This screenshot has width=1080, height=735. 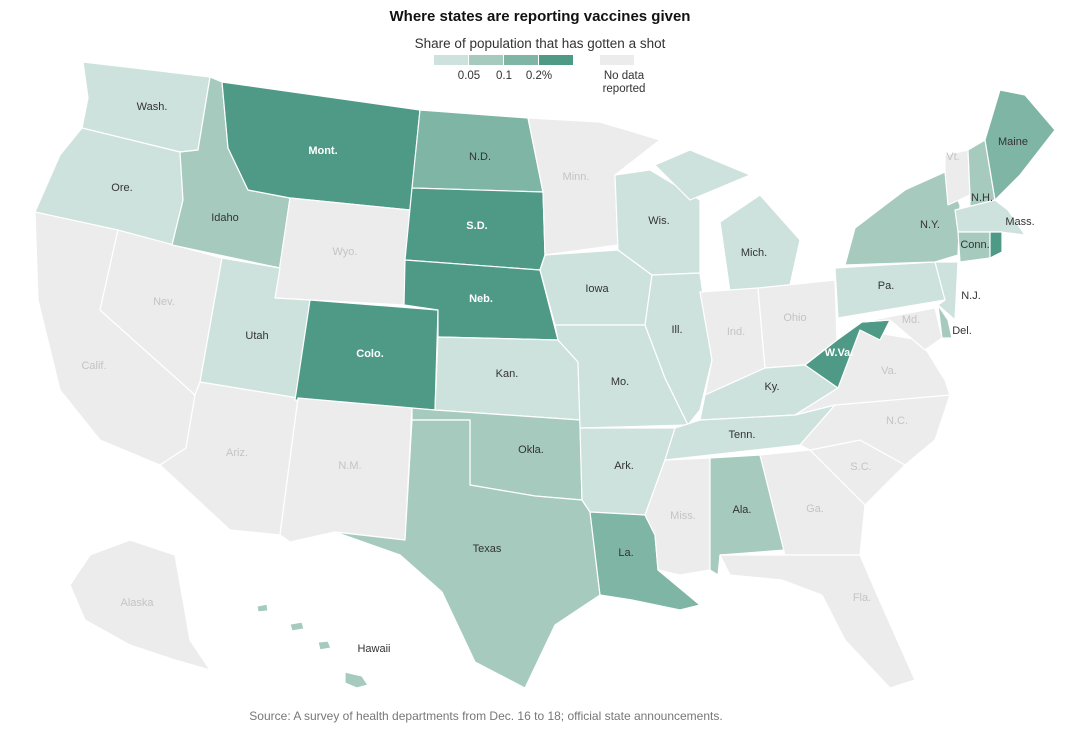 What do you see at coordinates (1008, 259) in the screenshot?
I see `state-label-ri: R.I.` at bounding box center [1008, 259].